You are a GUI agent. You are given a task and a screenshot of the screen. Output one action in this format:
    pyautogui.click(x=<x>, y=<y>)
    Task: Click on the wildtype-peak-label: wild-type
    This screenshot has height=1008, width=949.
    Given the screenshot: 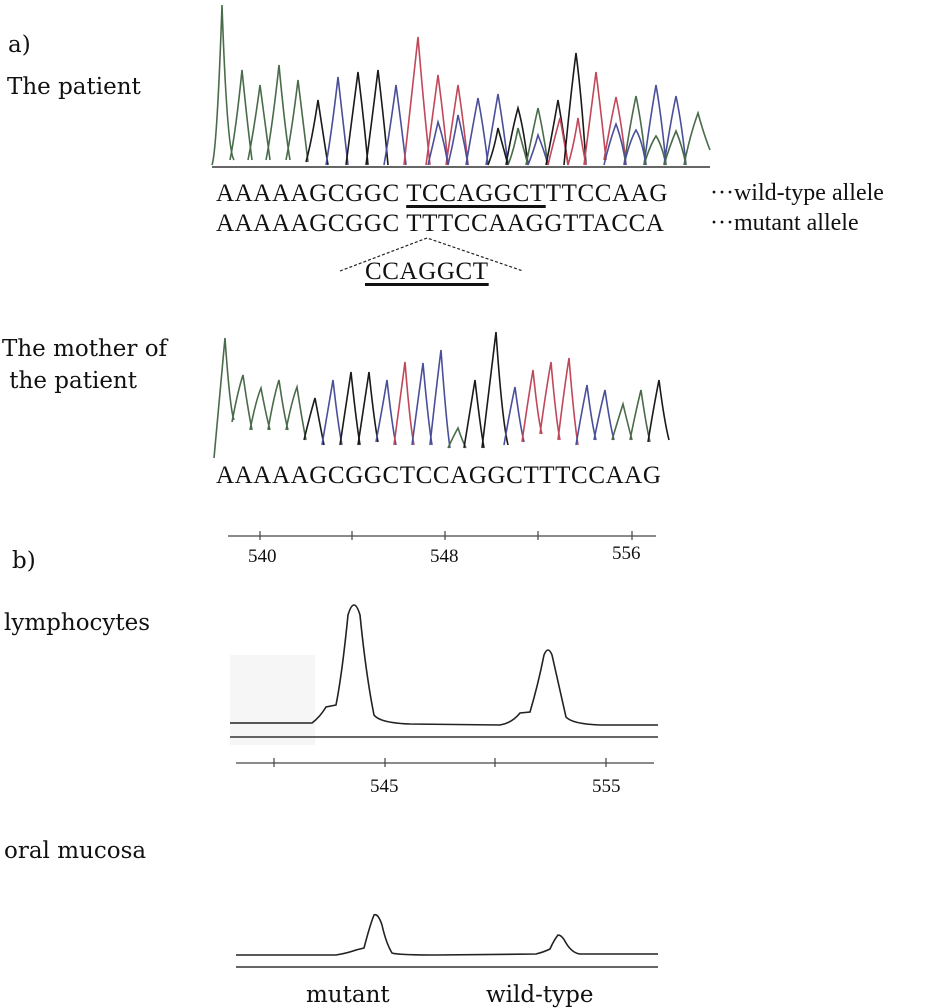 What is the action you would take?
    pyautogui.click(x=540, y=995)
    